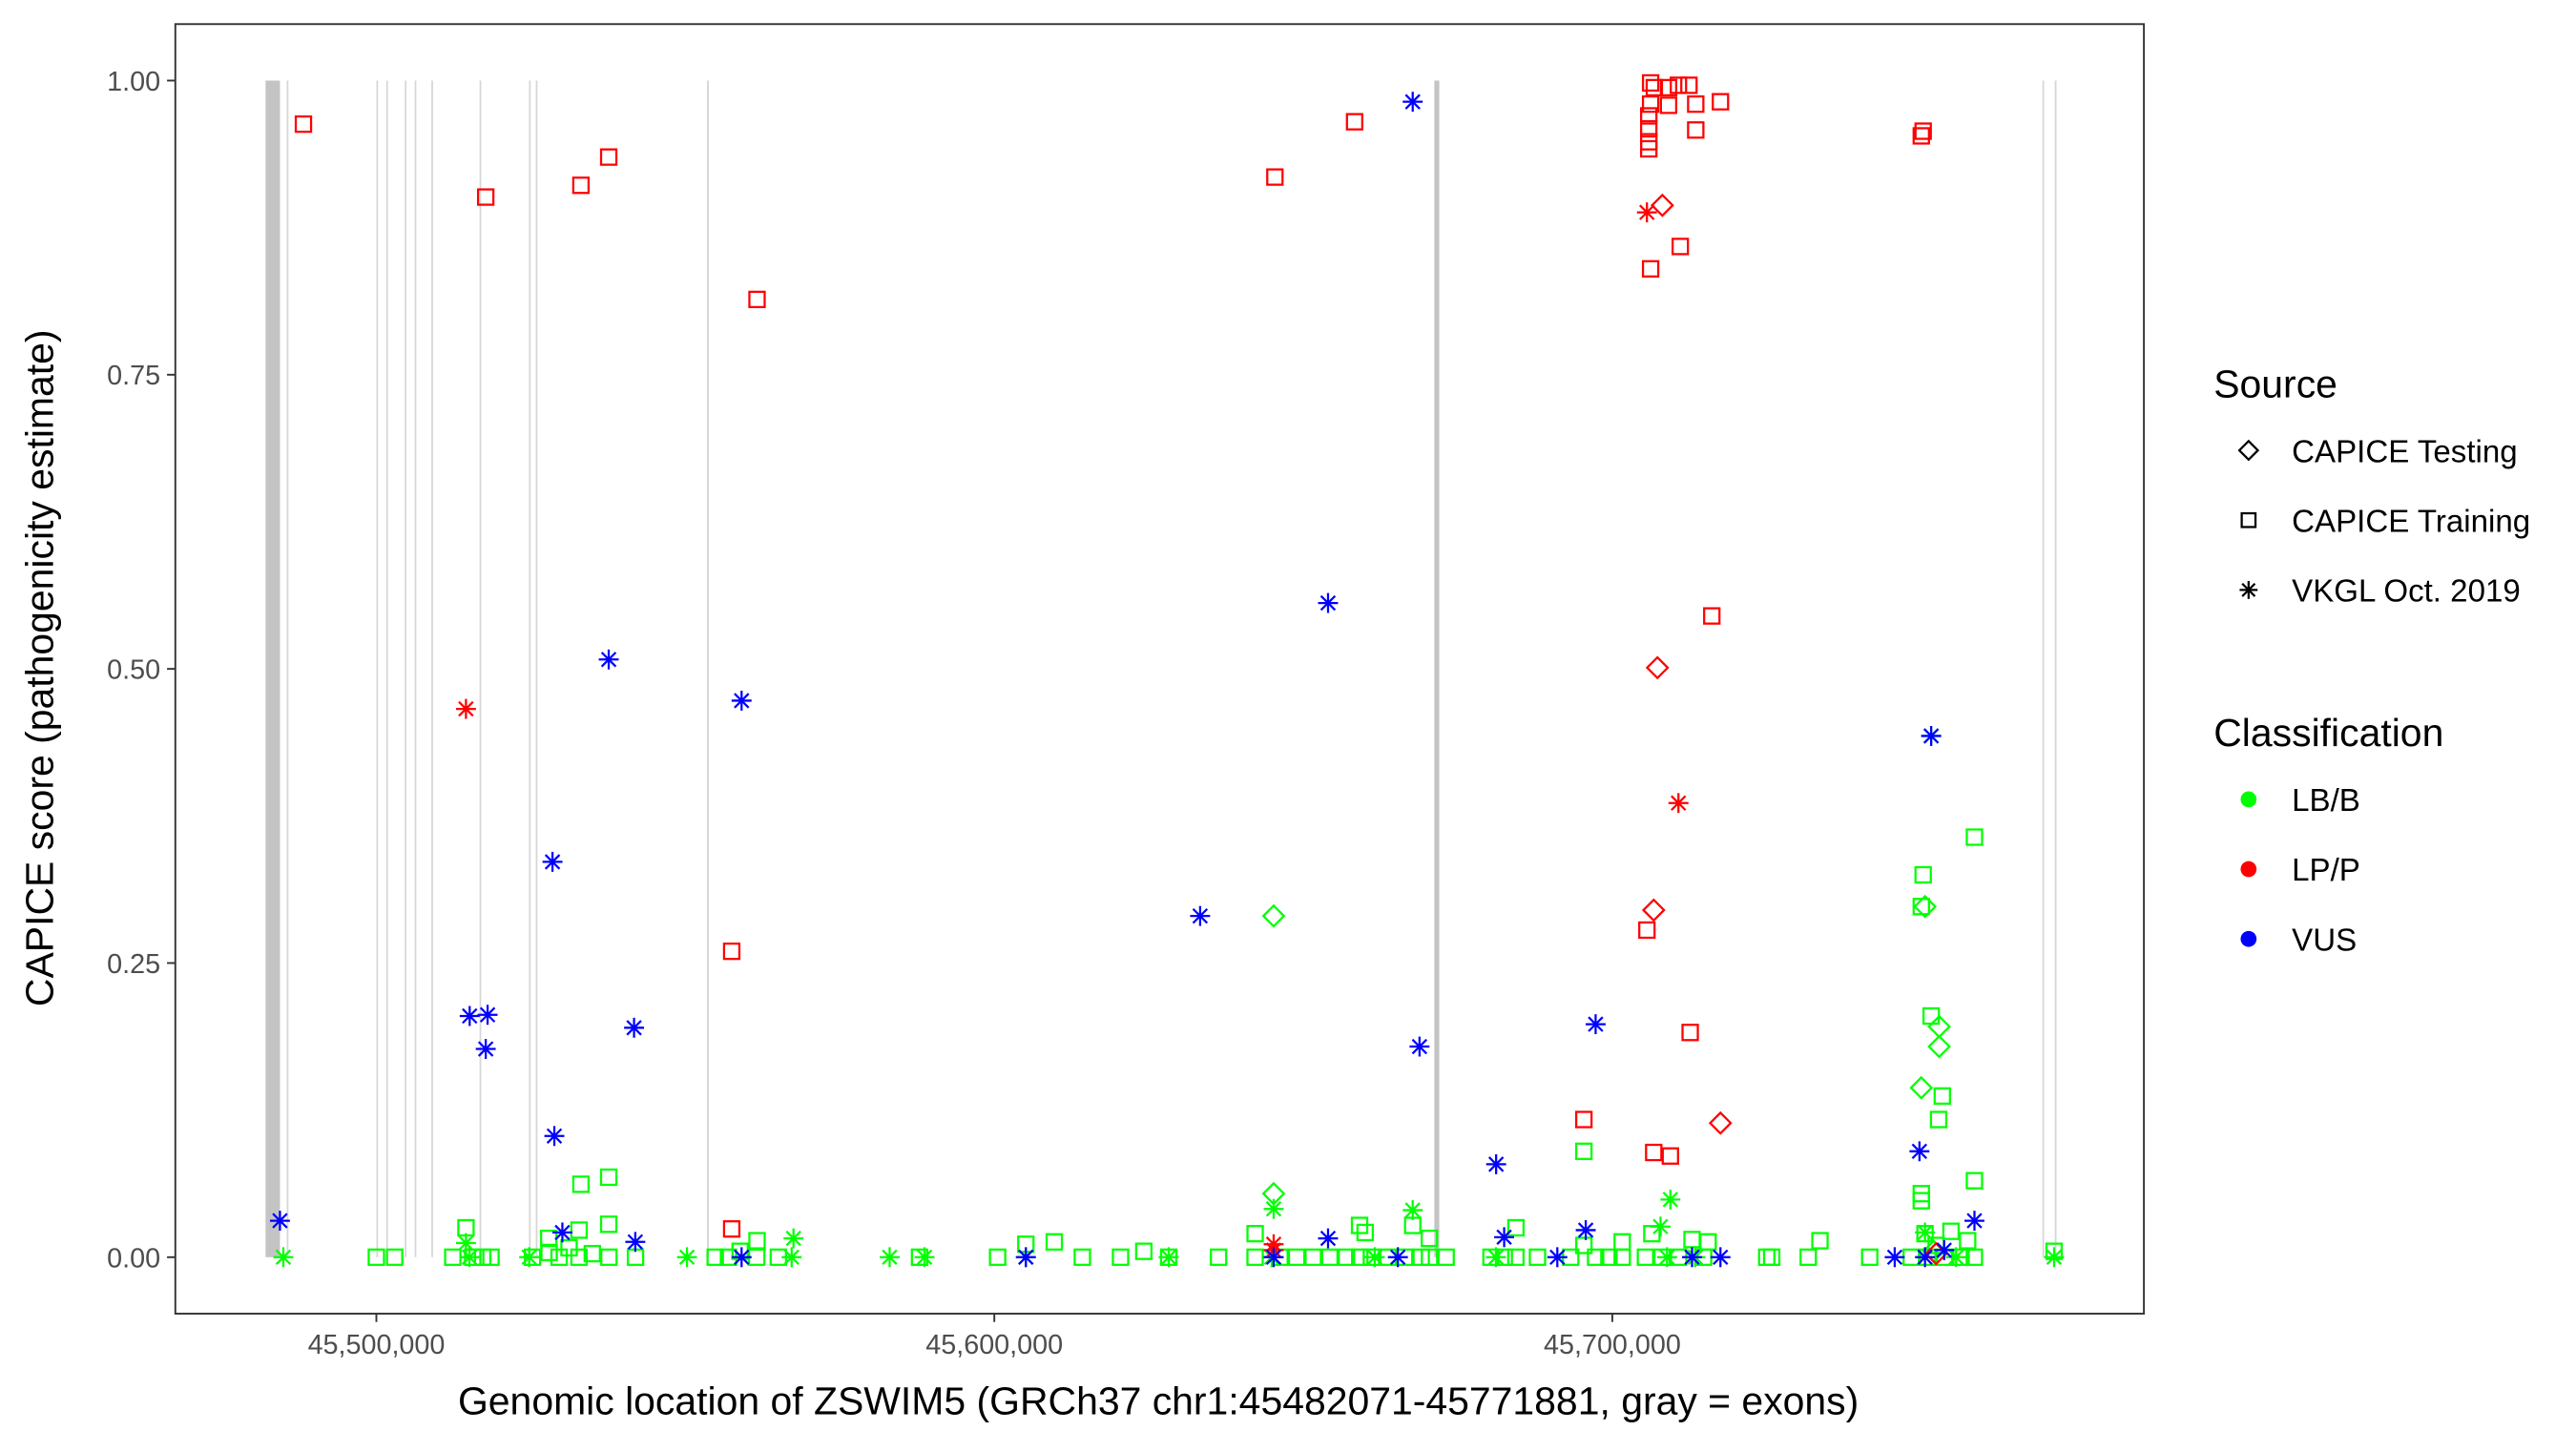  What do you see at coordinates (2248, 590) in the screenshot?
I see `legend-star-icon` at bounding box center [2248, 590].